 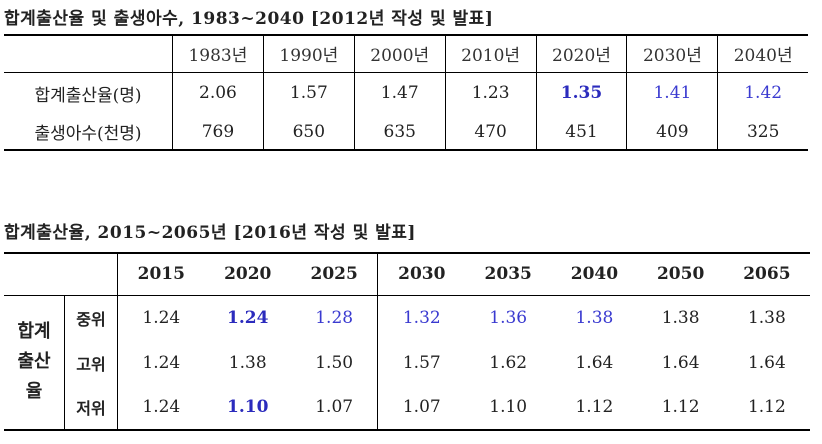 I want to click on table-cell-highlight: 1.10, so click(x=248, y=407).